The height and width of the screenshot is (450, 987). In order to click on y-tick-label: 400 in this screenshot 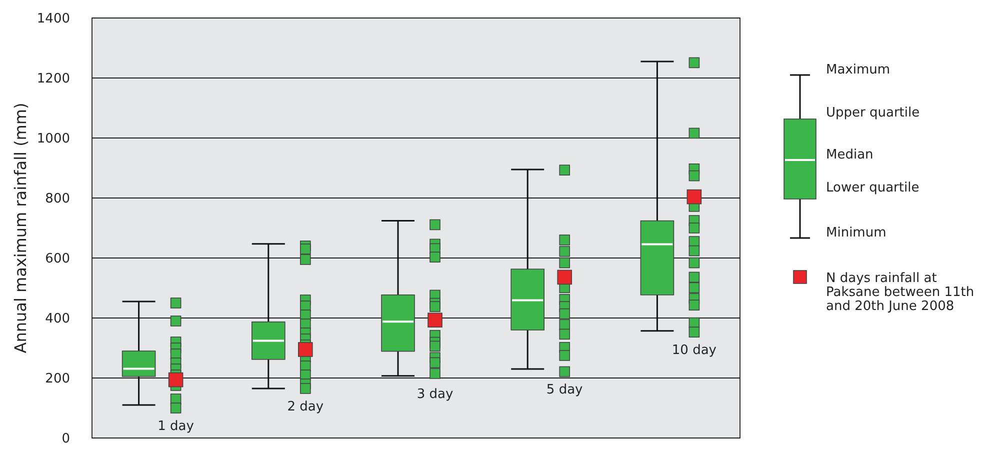, I will do `click(57, 319)`.